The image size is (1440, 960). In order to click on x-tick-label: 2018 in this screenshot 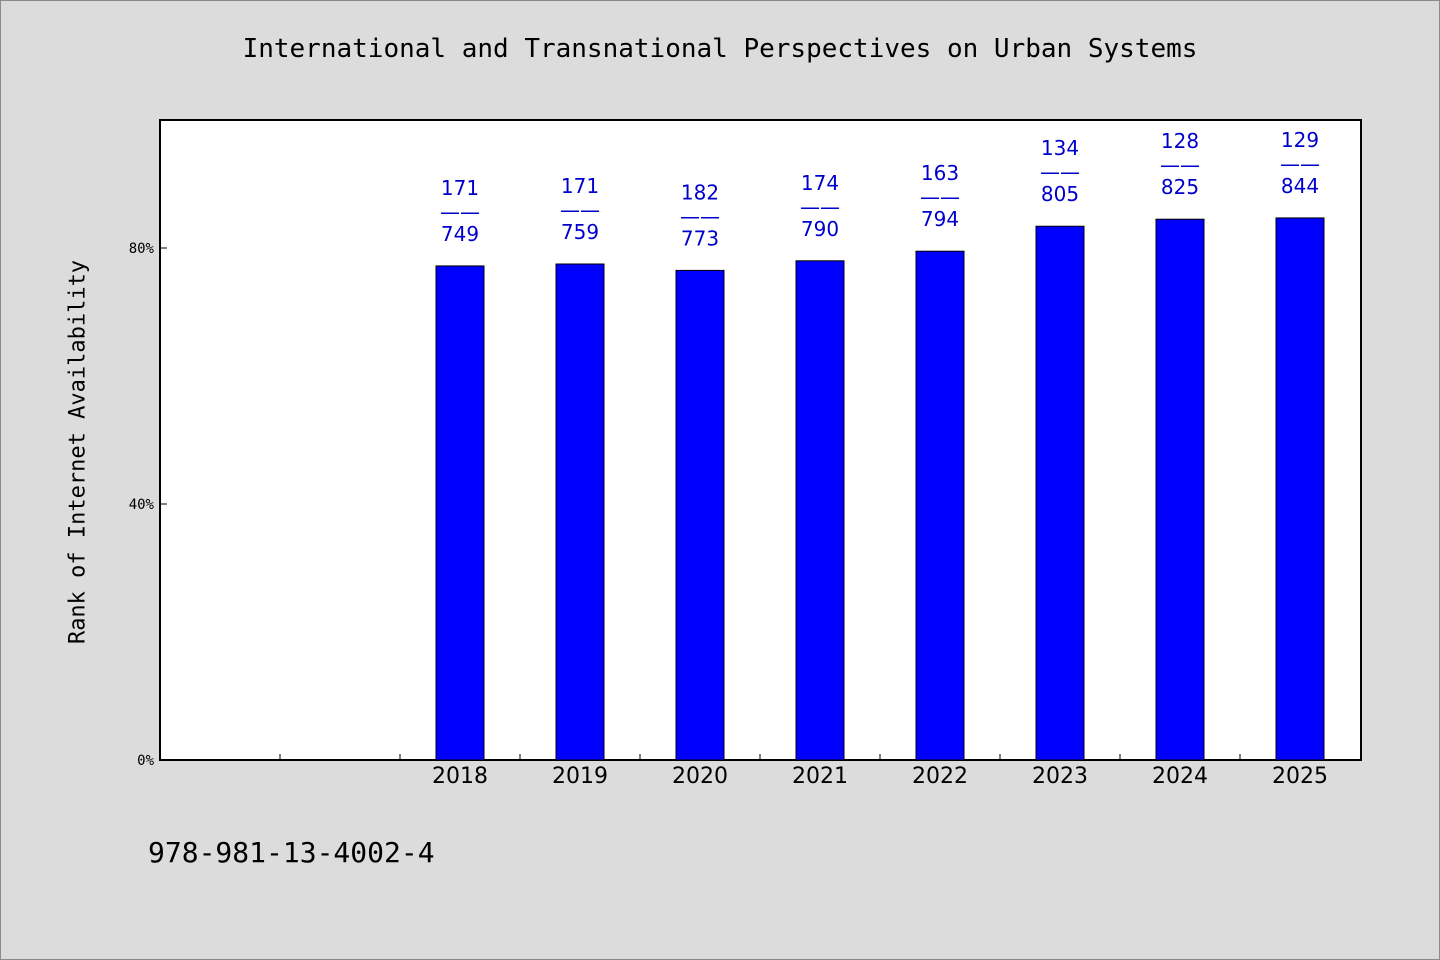, I will do `click(460, 776)`.